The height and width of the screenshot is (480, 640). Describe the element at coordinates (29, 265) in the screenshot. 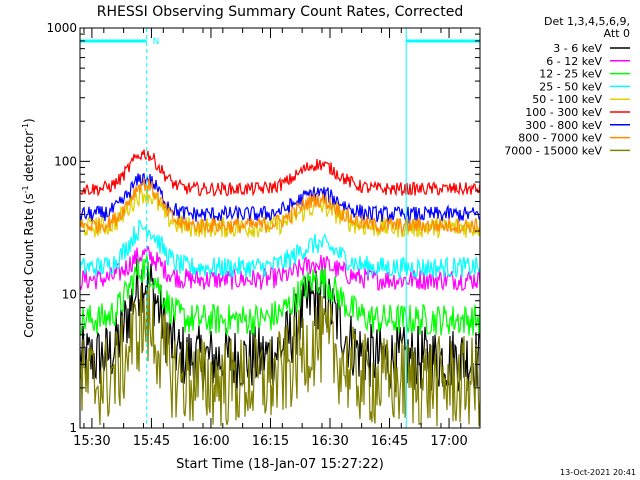

I see `y-label-main: Corrected Count Rate (s` at that location.